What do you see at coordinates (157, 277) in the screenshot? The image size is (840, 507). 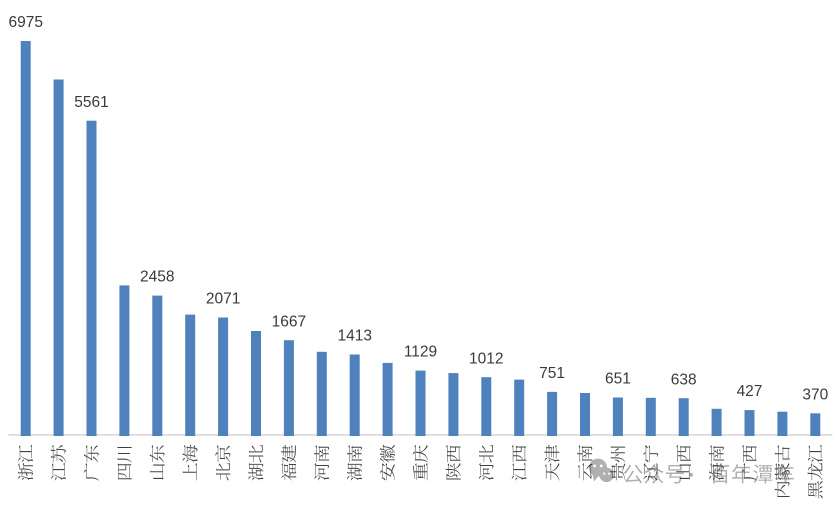 I see `svg-text: 2458` at bounding box center [157, 277].